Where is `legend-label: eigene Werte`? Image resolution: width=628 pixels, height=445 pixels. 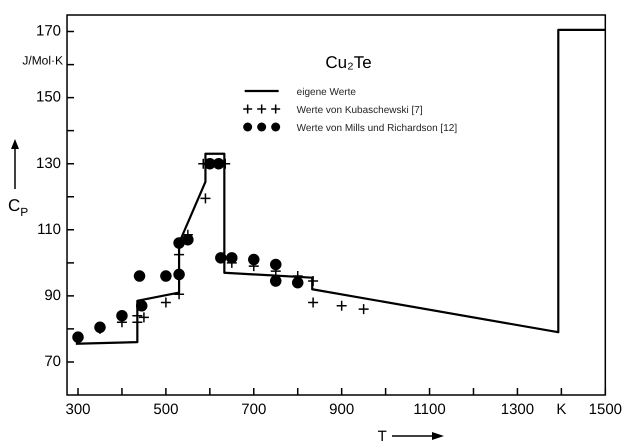 legend-label: eigene Werte is located at coordinates (326, 92).